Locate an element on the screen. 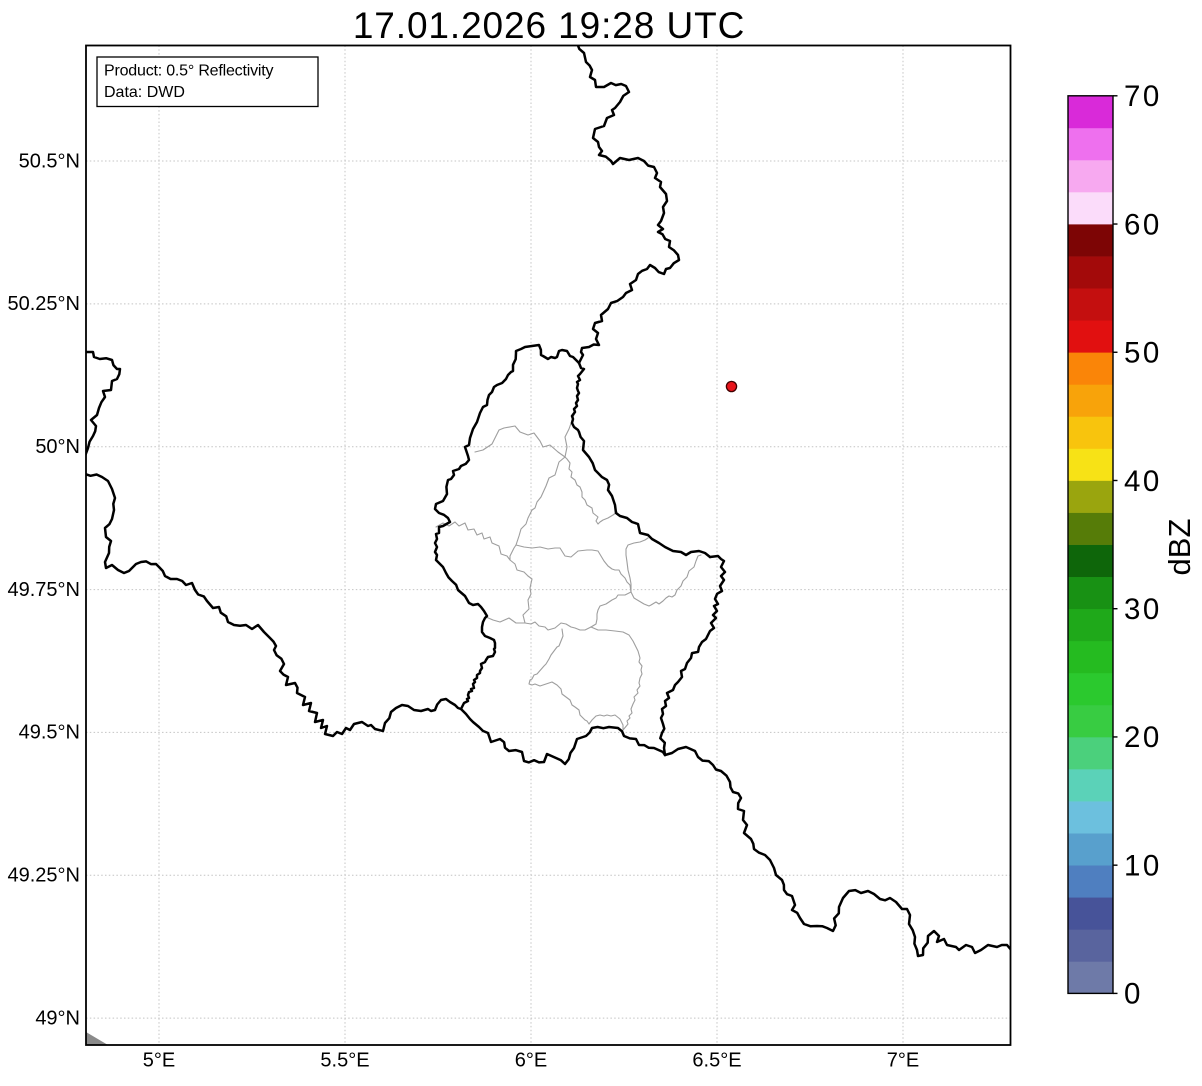 This screenshot has height=1086, width=1202. svg-text: 49.75°N is located at coordinates (44, 590).